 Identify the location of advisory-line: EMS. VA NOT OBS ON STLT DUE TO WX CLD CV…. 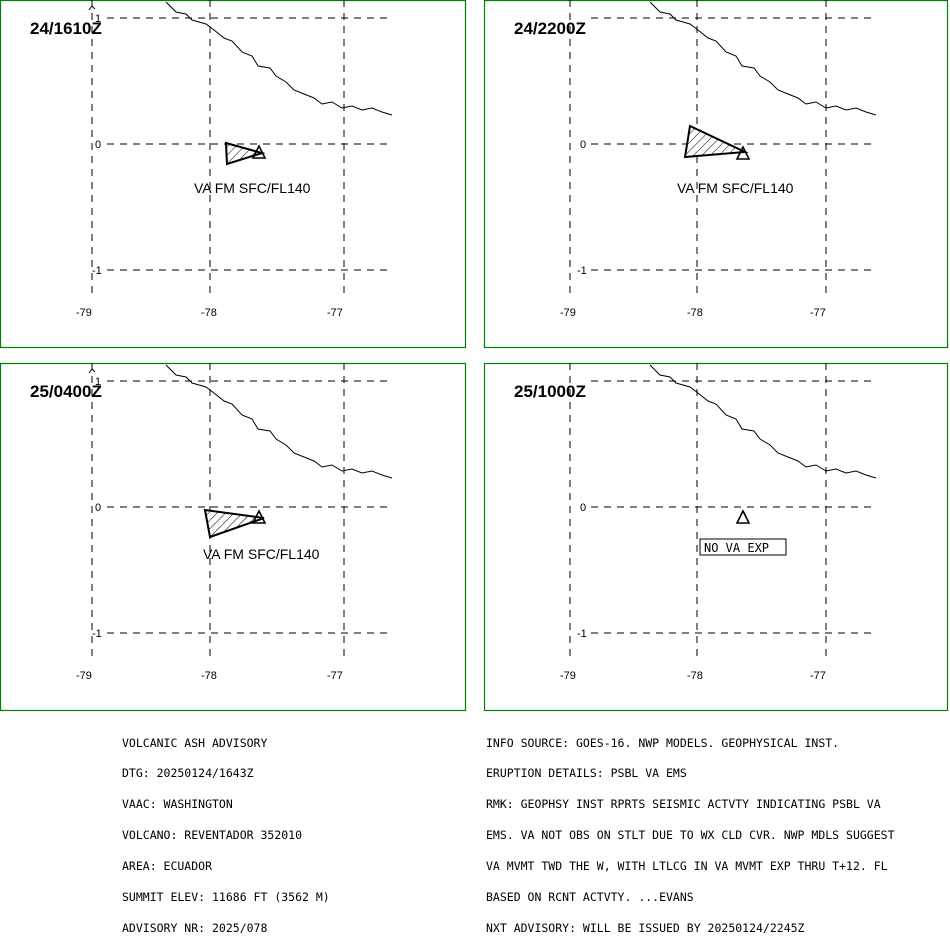
(690, 835).